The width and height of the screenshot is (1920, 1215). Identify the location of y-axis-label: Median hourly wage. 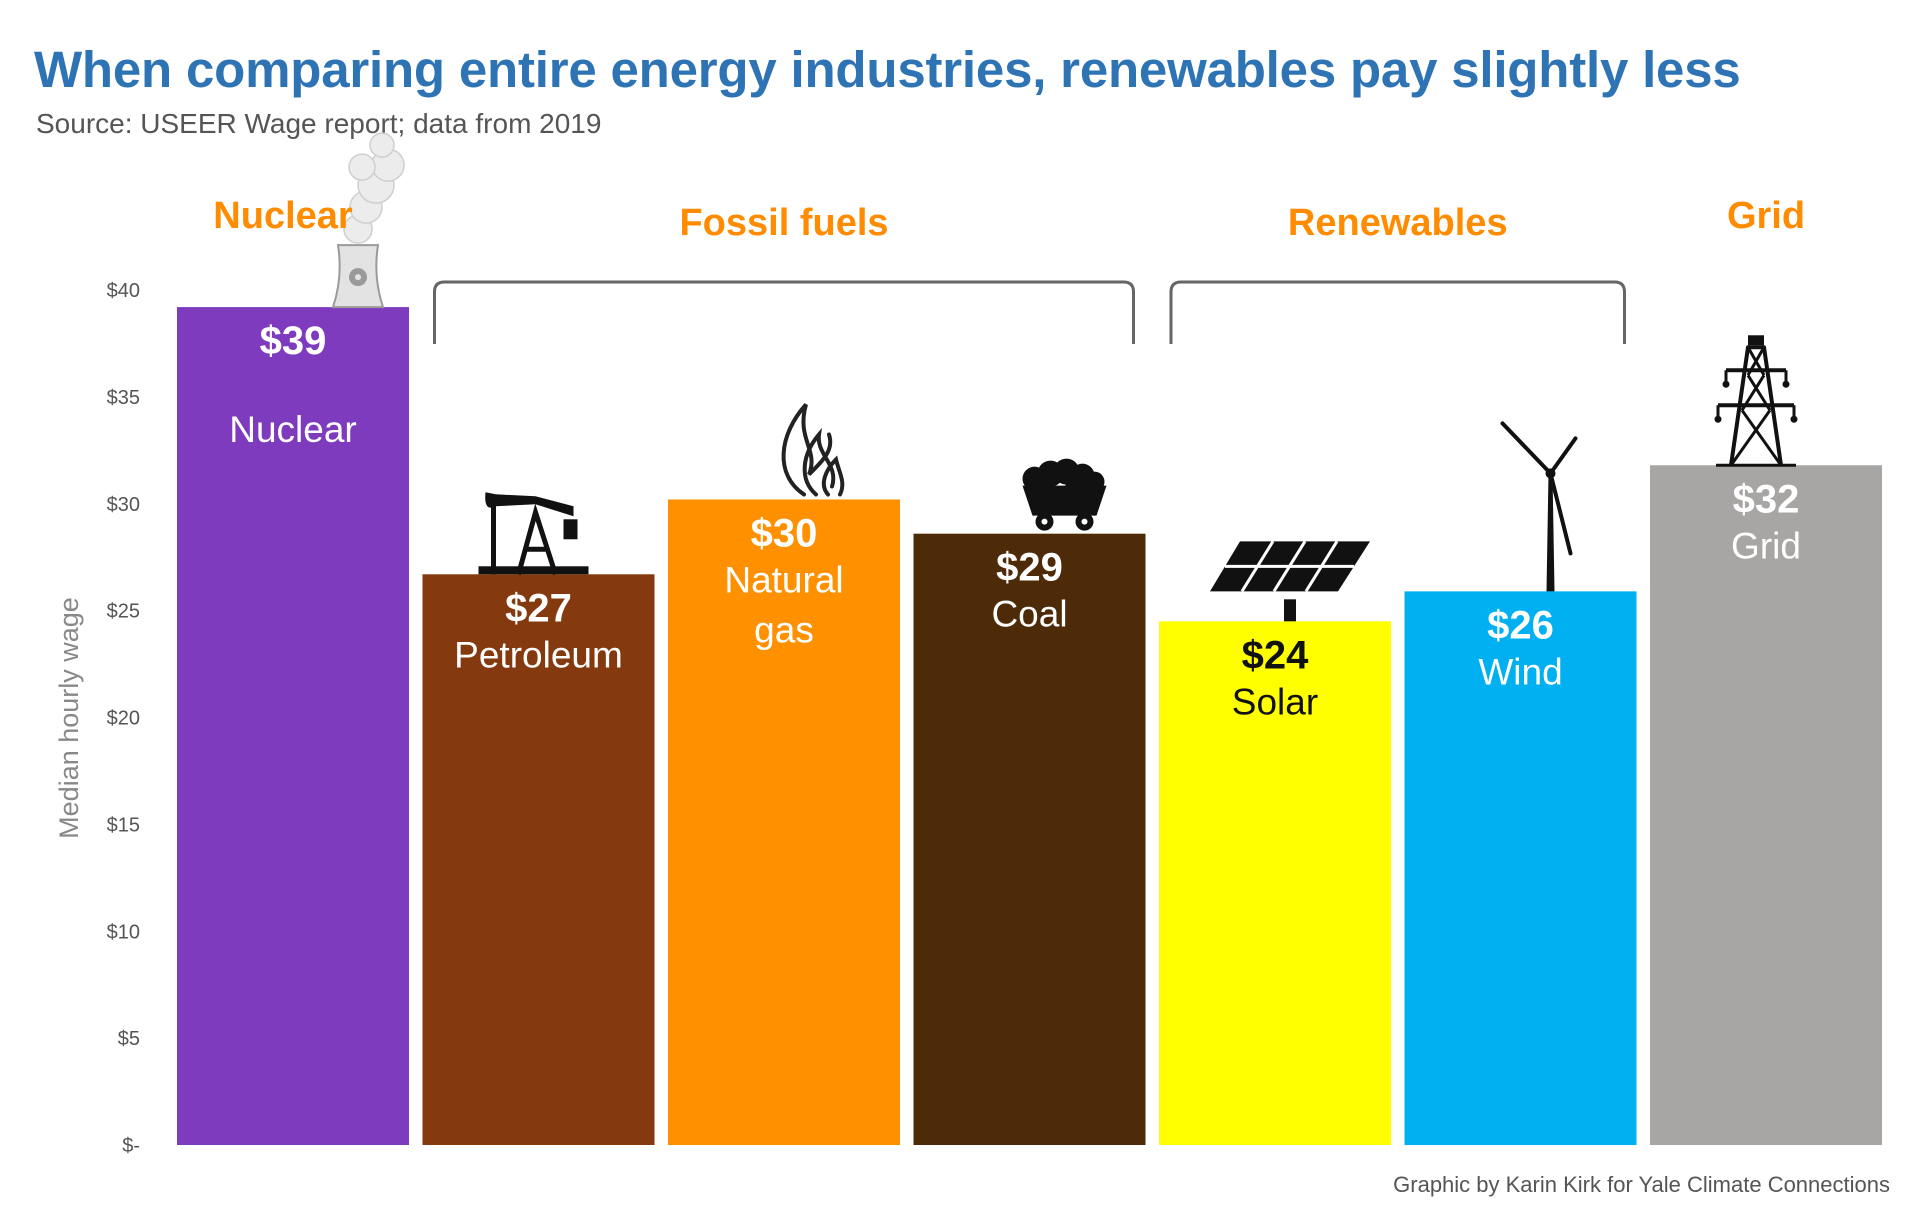
(69, 718).